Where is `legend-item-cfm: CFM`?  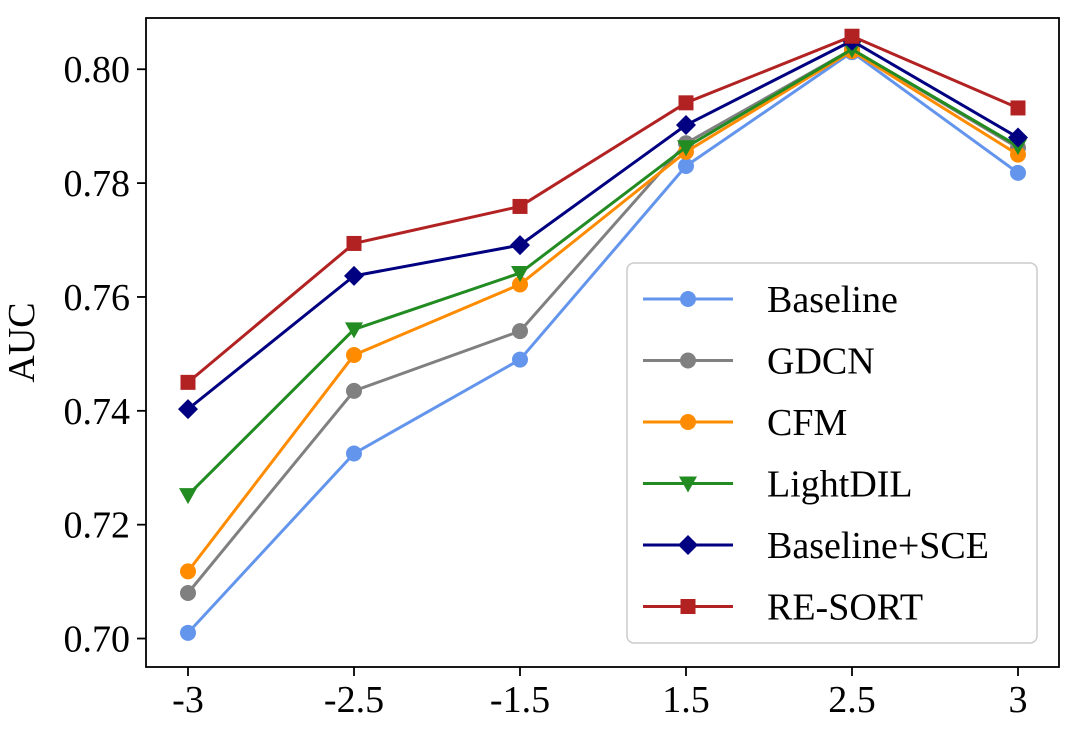
legend-item-cfm: CFM is located at coordinates (745, 423).